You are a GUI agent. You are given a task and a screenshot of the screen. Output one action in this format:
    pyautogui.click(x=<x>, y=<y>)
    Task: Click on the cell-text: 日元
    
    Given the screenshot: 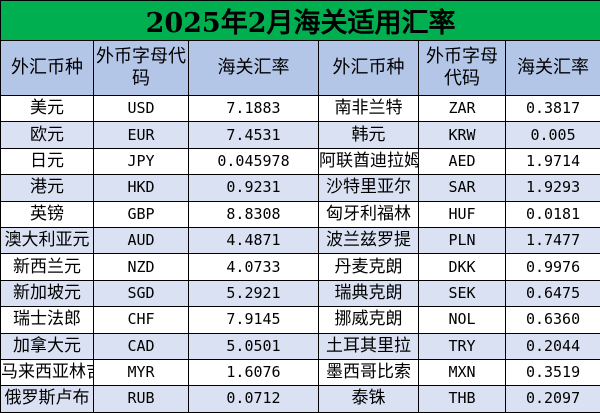 What is the action you would take?
    pyautogui.click(x=47, y=160)
    